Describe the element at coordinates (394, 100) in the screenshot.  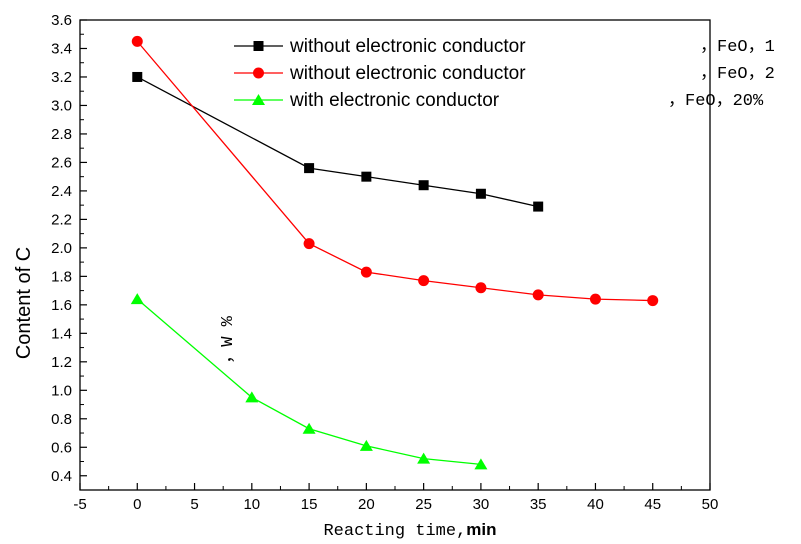
I see `legend-label: with electronic conductor` at that location.